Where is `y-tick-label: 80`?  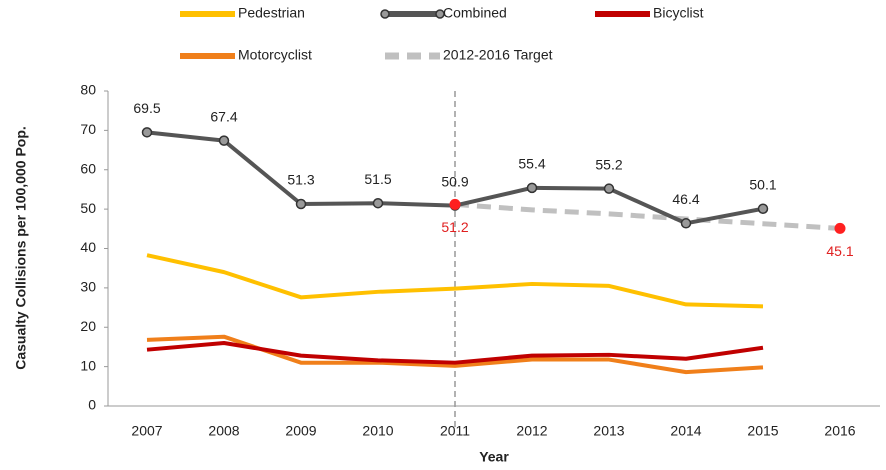
y-tick-label: 80 is located at coordinates (88, 90).